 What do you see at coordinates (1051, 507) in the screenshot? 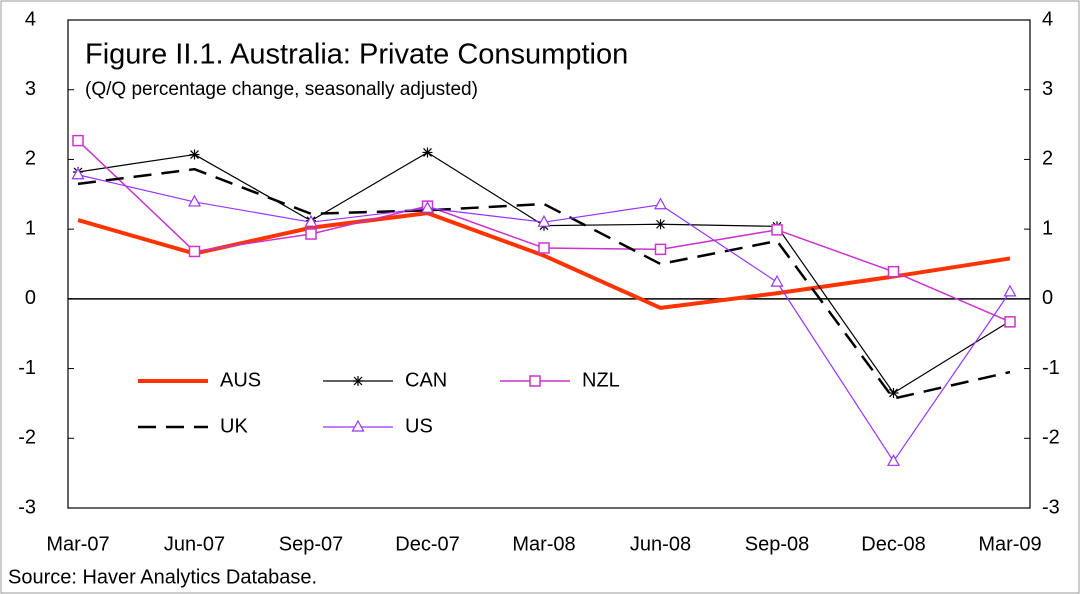
I see `y2-tick-label: -3` at bounding box center [1051, 507].